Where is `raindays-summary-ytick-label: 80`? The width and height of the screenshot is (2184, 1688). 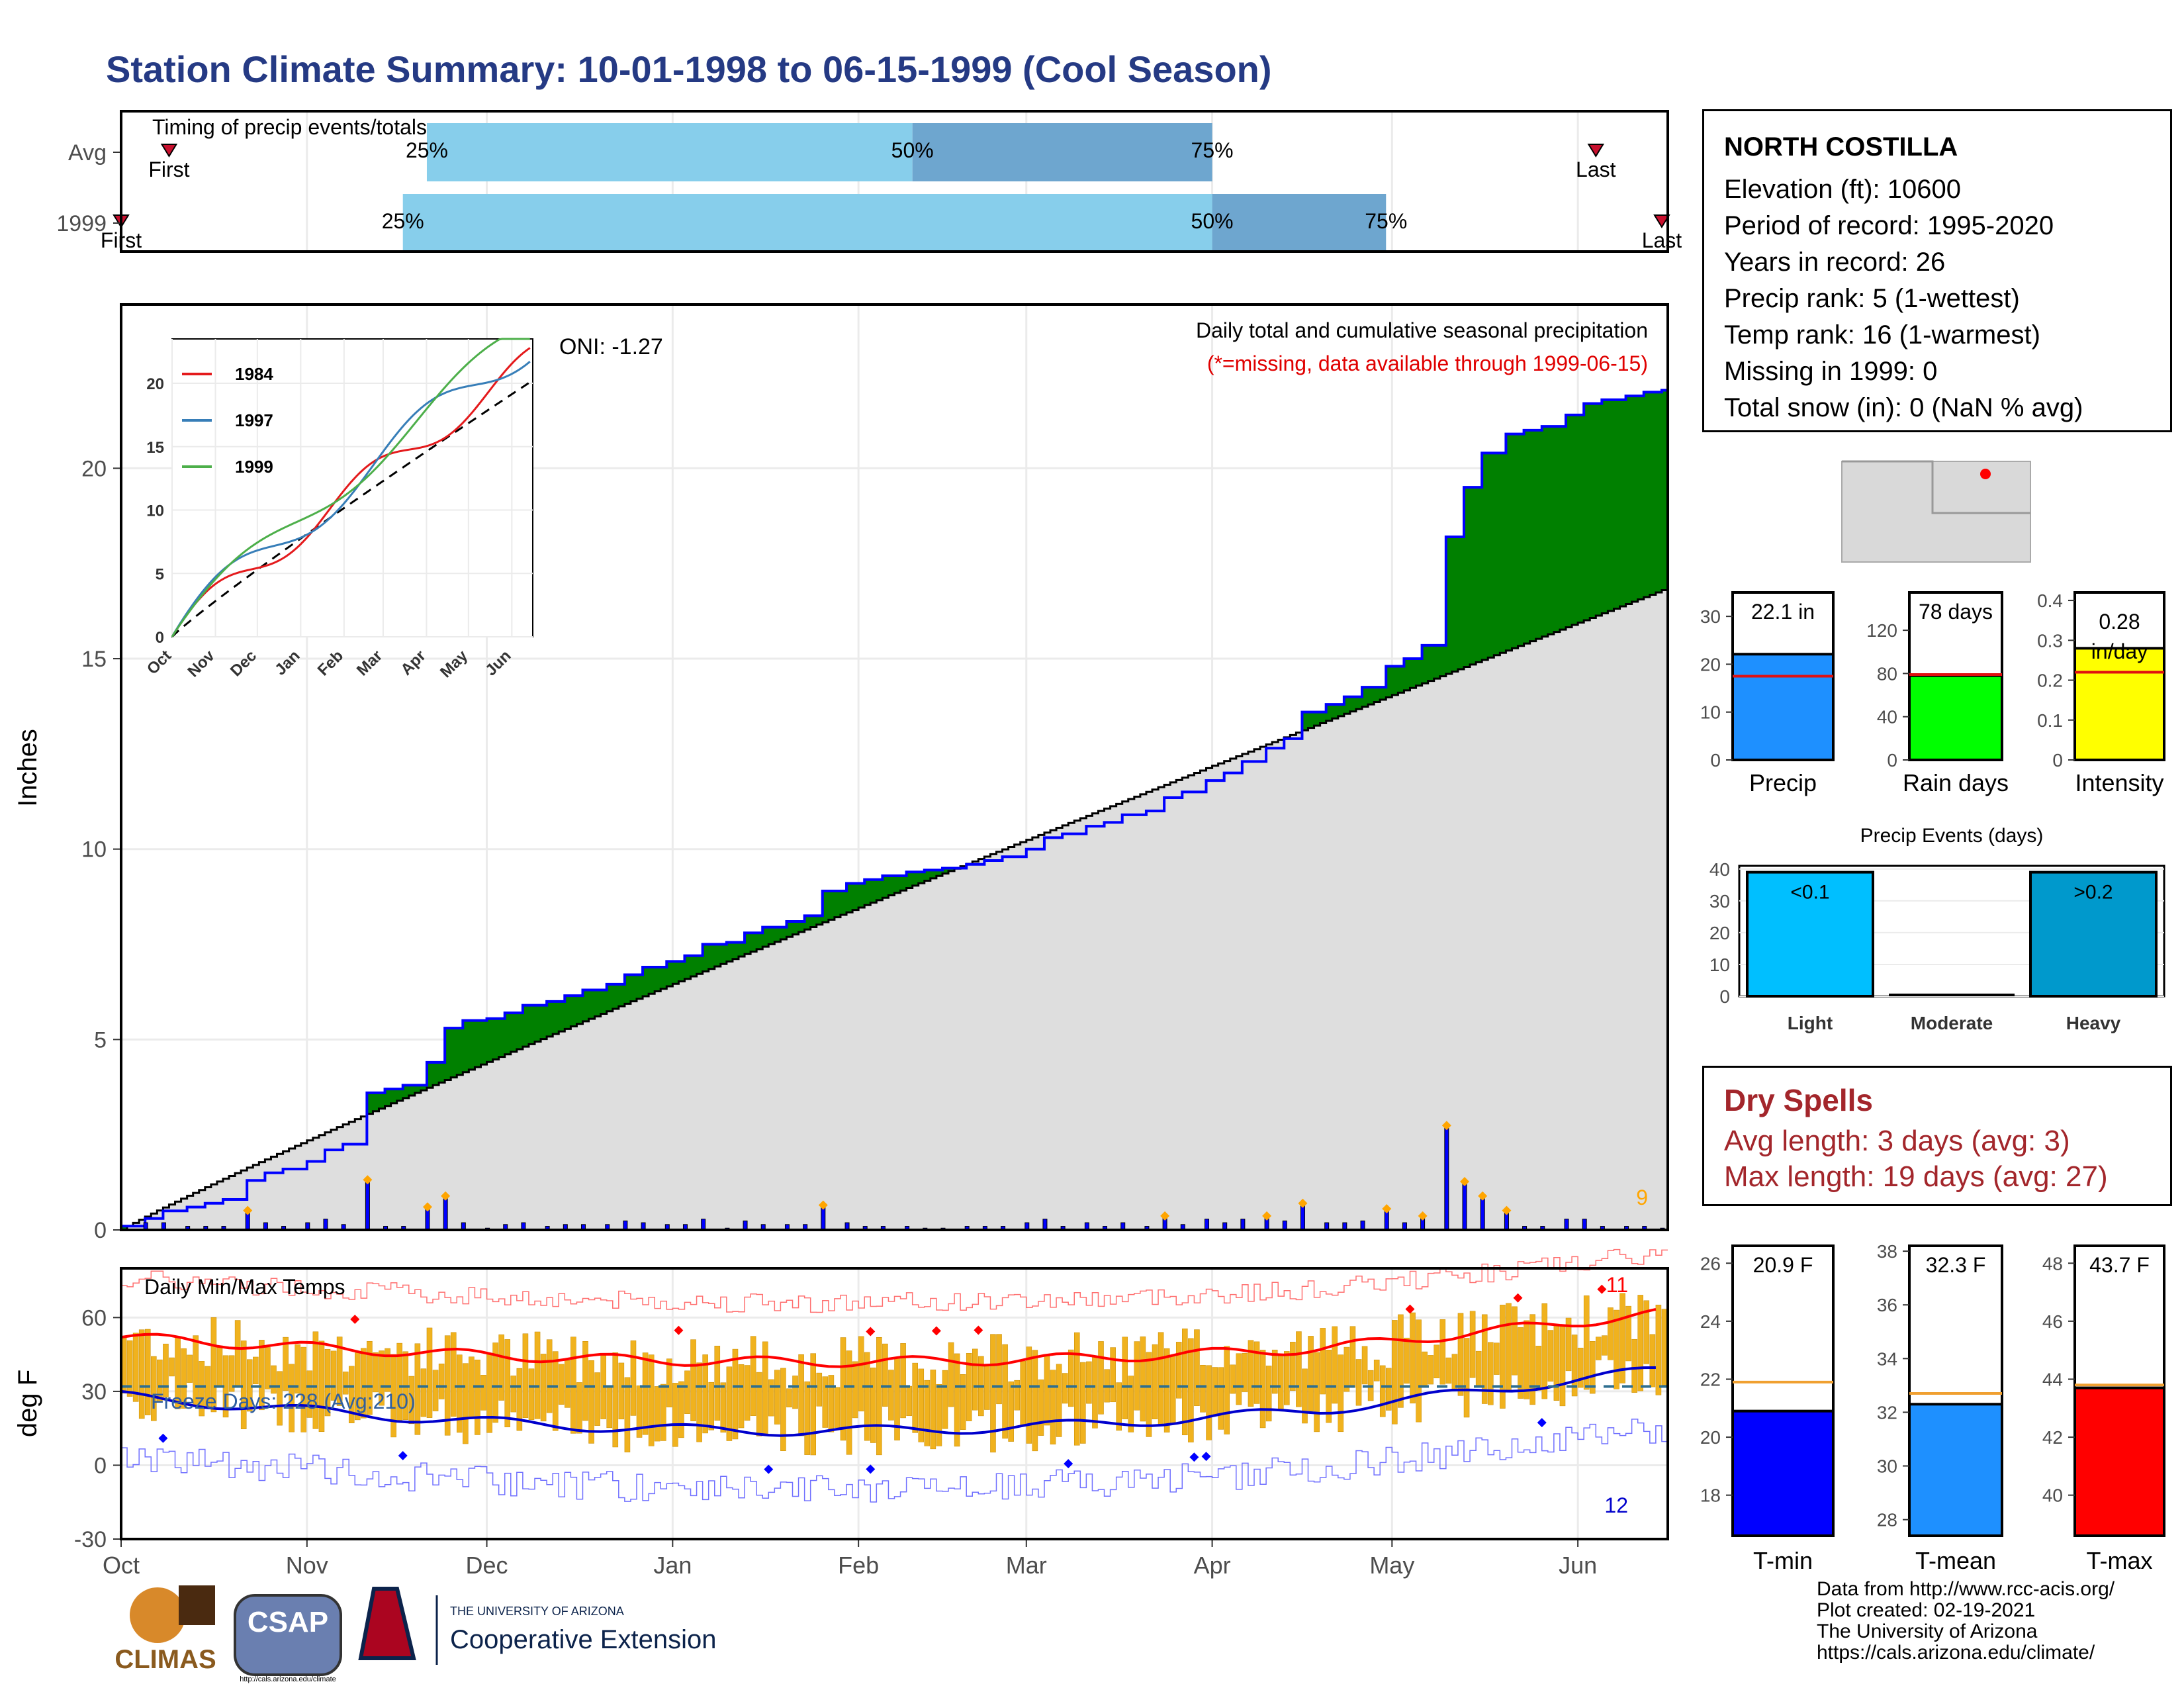
raindays-summary-ytick-label: 80 is located at coordinates (1887, 673).